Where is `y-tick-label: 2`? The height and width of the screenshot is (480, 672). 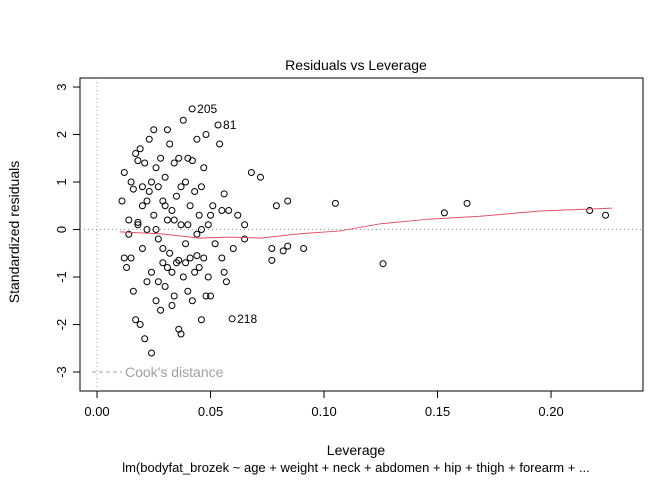
y-tick-label: 2 is located at coordinates (61, 134).